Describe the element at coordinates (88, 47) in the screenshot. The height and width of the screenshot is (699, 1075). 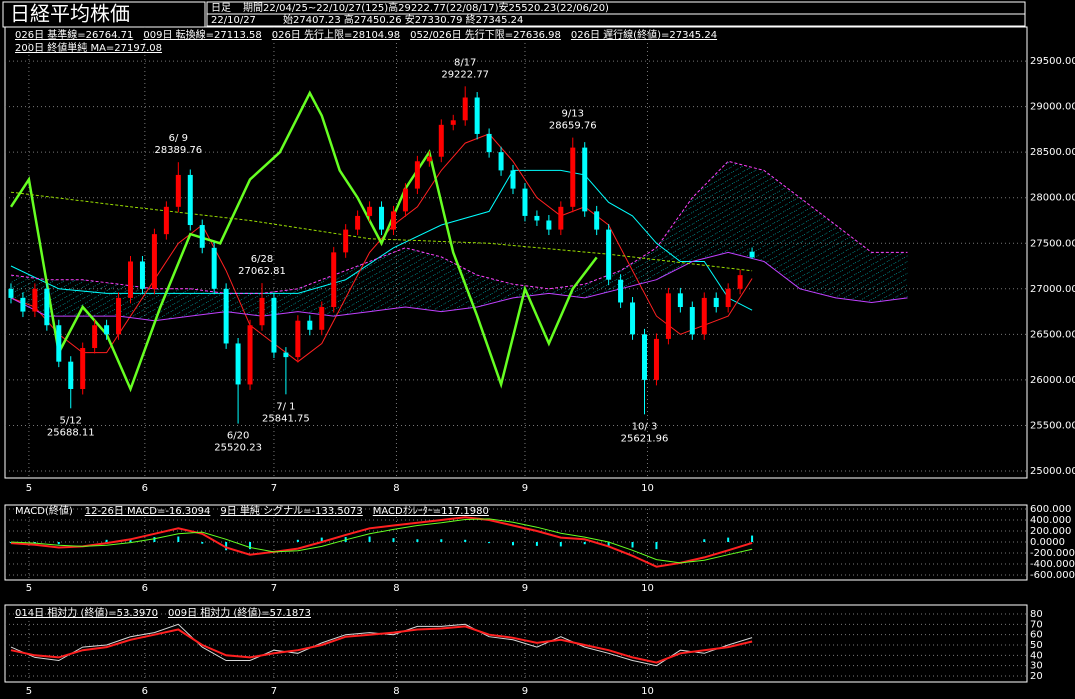
I see `legend-entry: 200日 終値単純 MA=27197.08` at that location.